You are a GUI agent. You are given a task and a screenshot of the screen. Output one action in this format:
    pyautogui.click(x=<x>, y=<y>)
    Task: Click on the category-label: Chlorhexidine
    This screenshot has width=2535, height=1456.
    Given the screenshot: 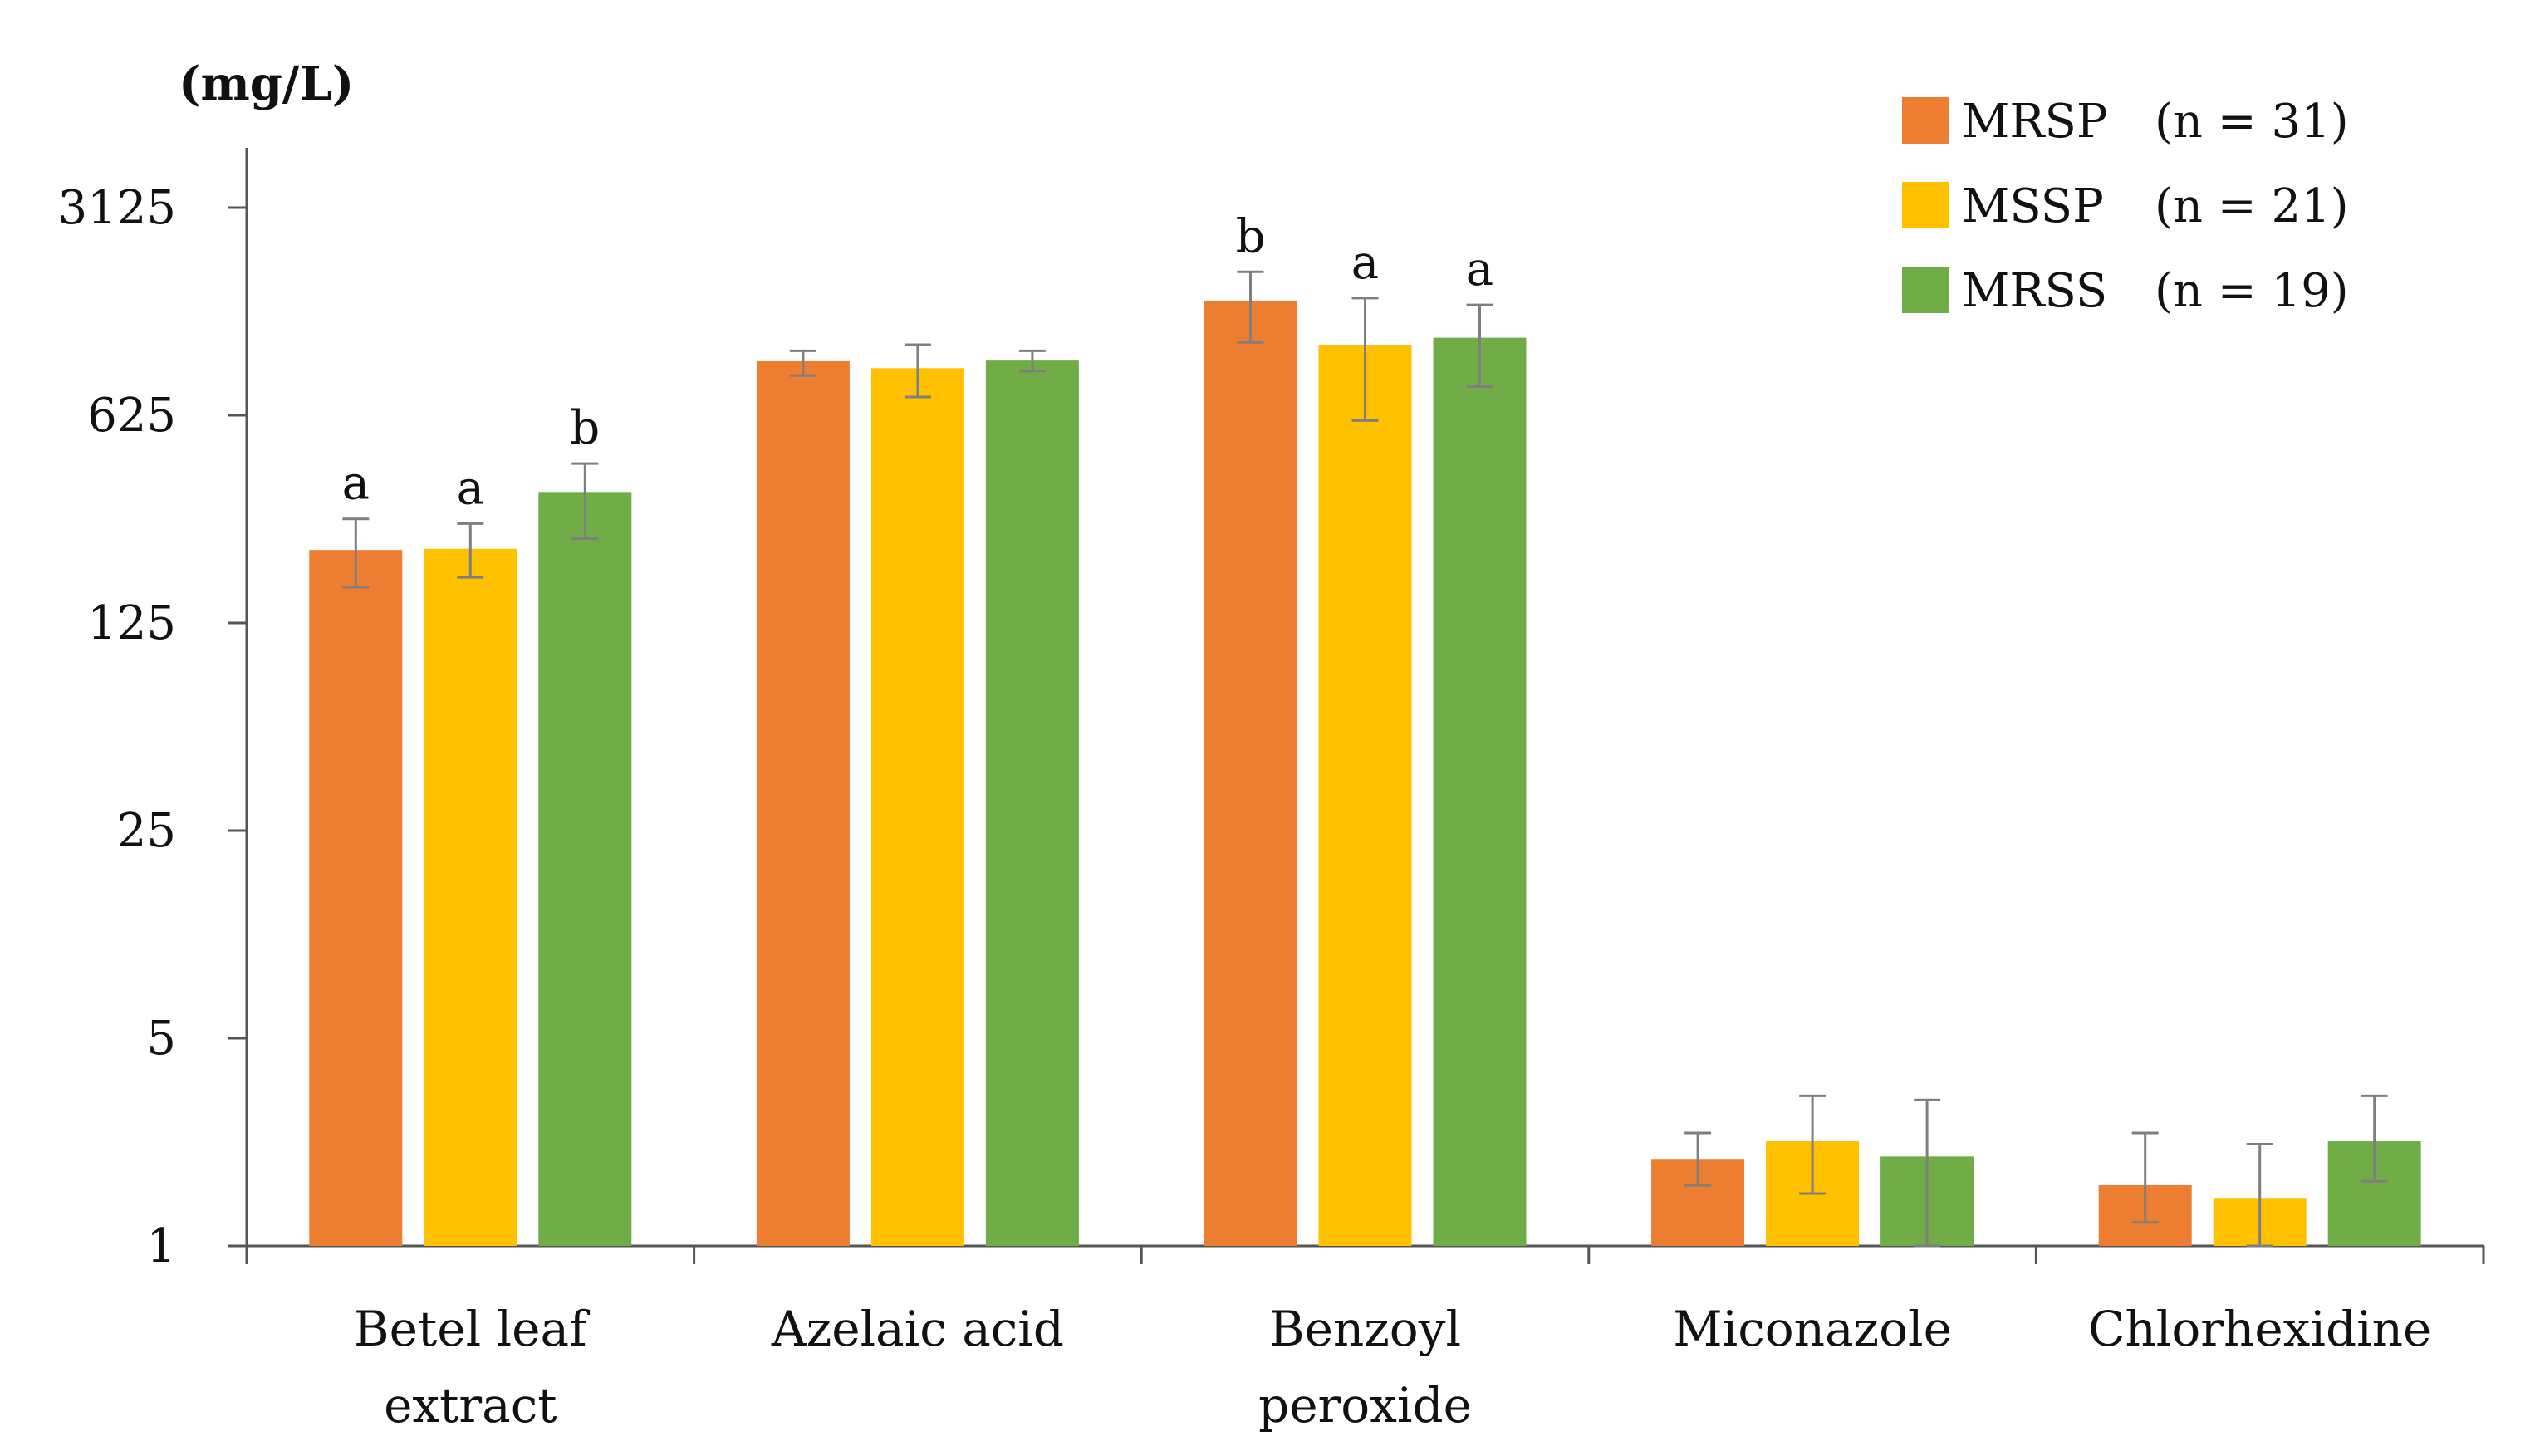 What is the action you would take?
    pyautogui.click(x=2259, y=1329)
    